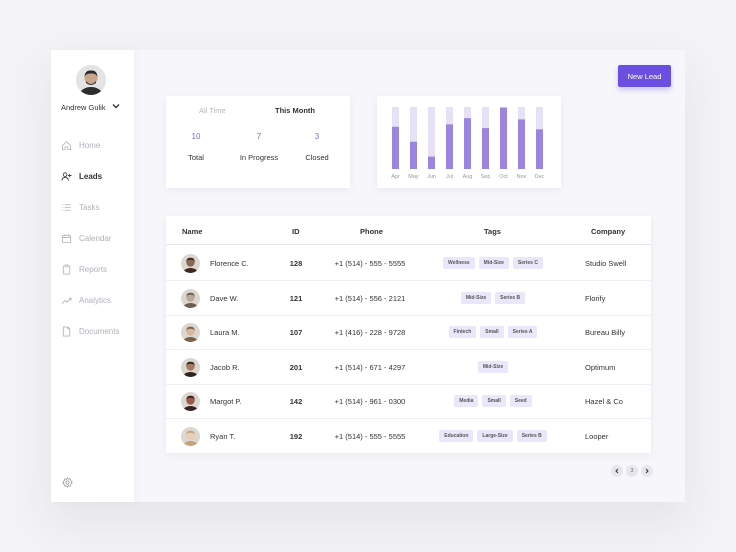 This screenshot has height=552, width=736. I want to click on tag-badge: Small, so click(492, 332).